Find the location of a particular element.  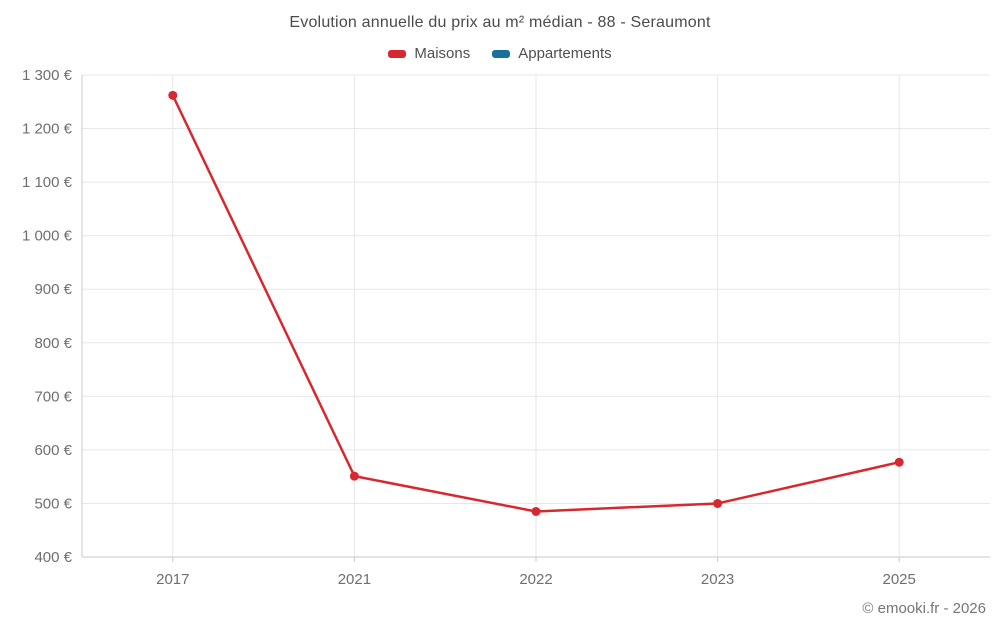

appartements-swatch-icon is located at coordinates (501, 53).